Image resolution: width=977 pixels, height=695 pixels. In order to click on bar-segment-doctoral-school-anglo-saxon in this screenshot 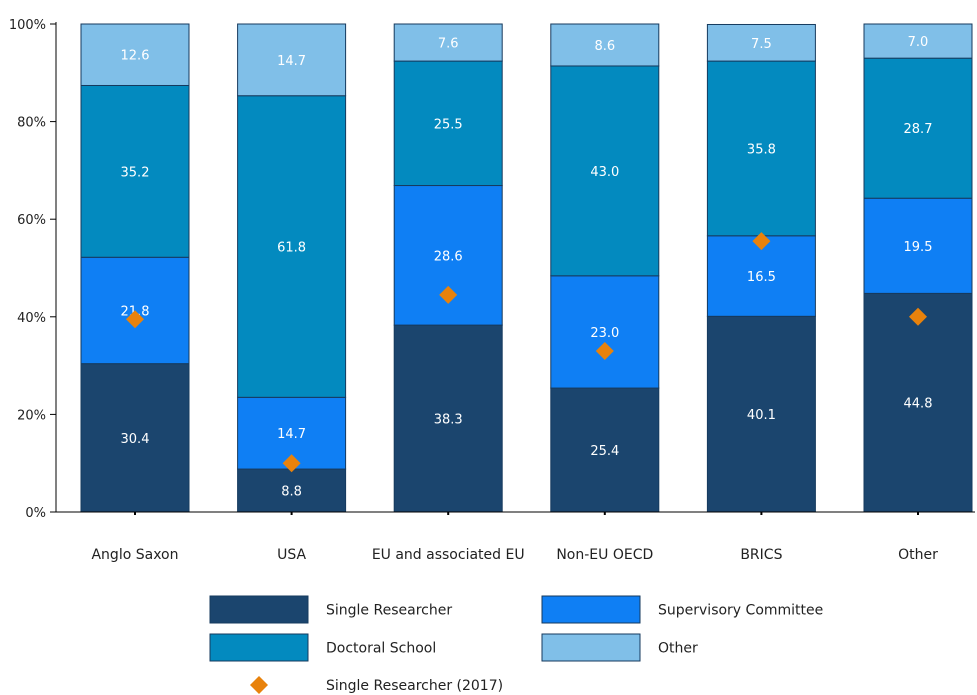, I will do `click(135, 171)`.